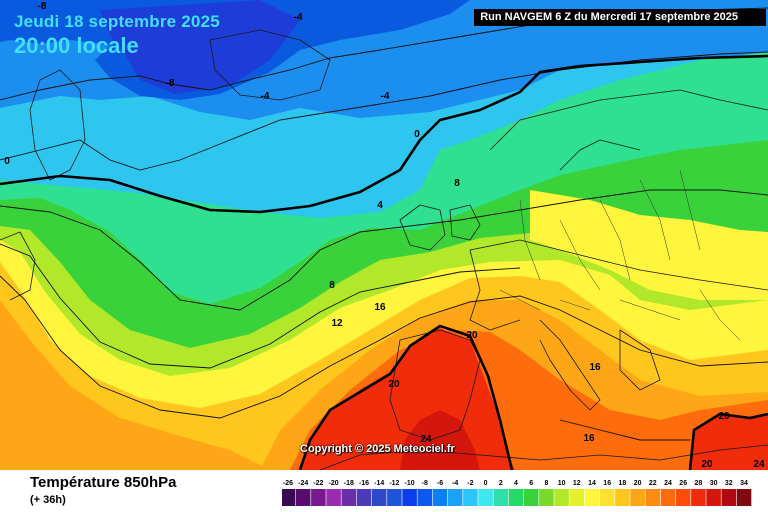 This screenshot has height=512, width=768. I want to click on field-title: Température 850hPa, so click(103, 482).